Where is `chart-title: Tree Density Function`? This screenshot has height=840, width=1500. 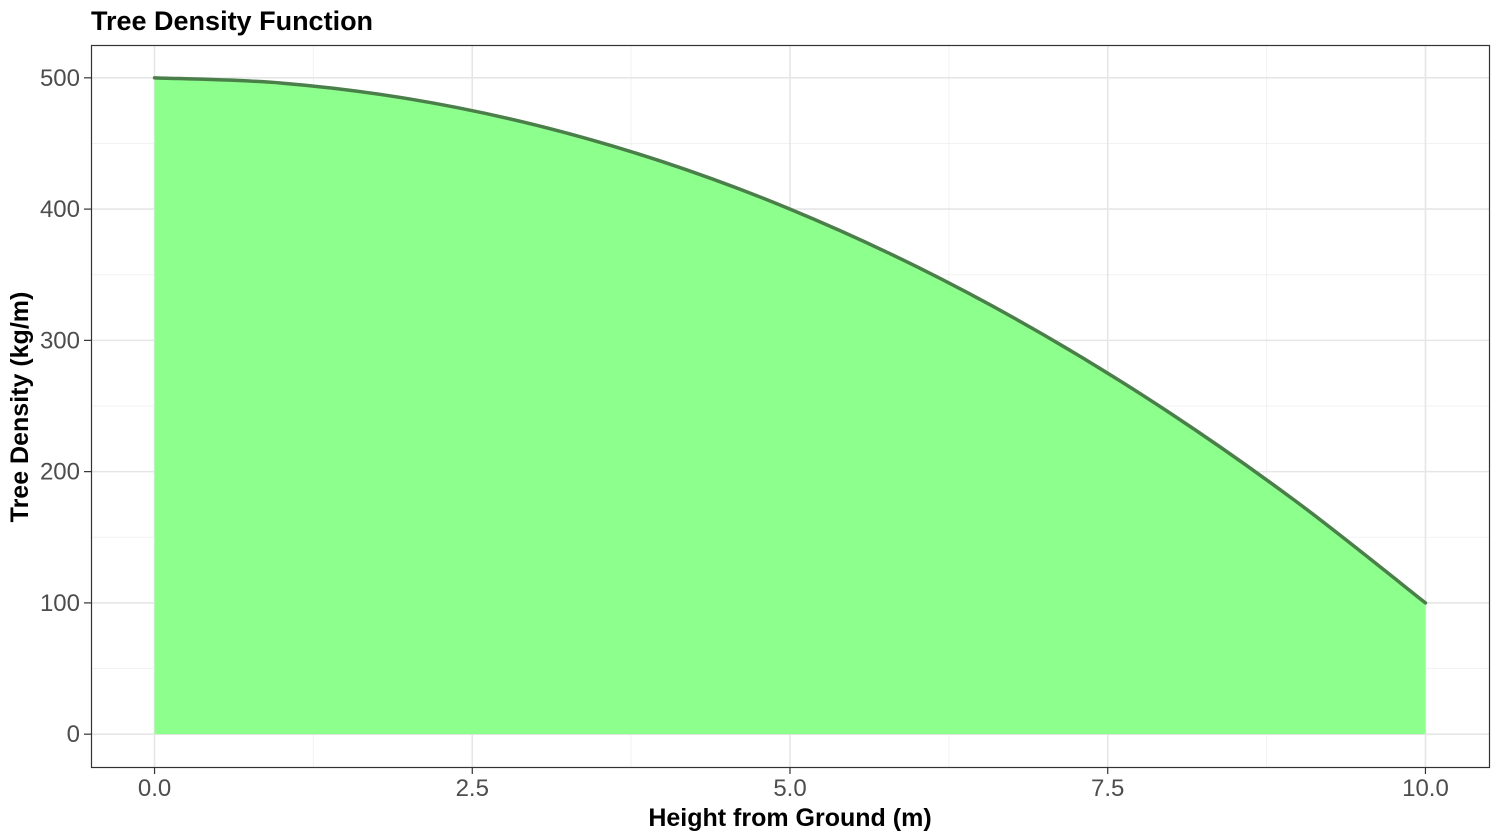 chart-title: Tree Density Function is located at coordinates (232, 21).